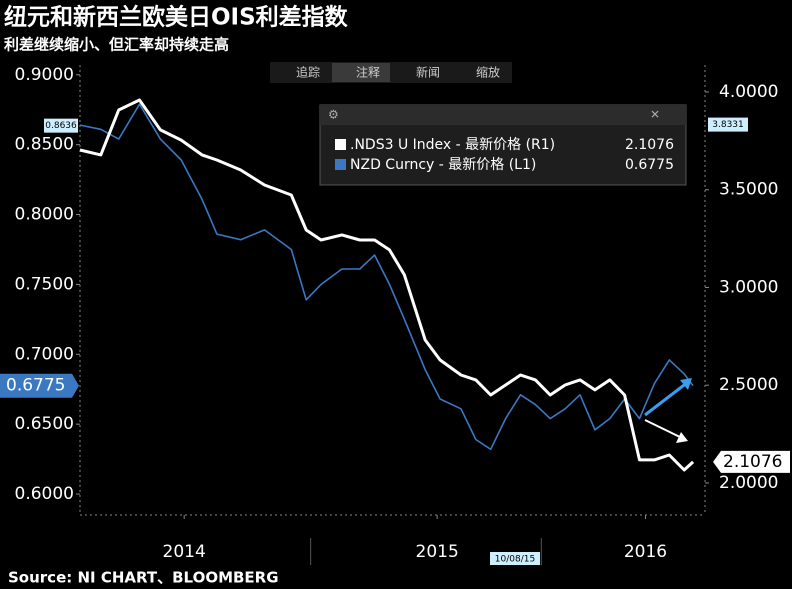 The width and height of the screenshot is (792, 589). Describe the element at coordinates (663, 429) in the screenshot. I see `arrow-down` at that location.